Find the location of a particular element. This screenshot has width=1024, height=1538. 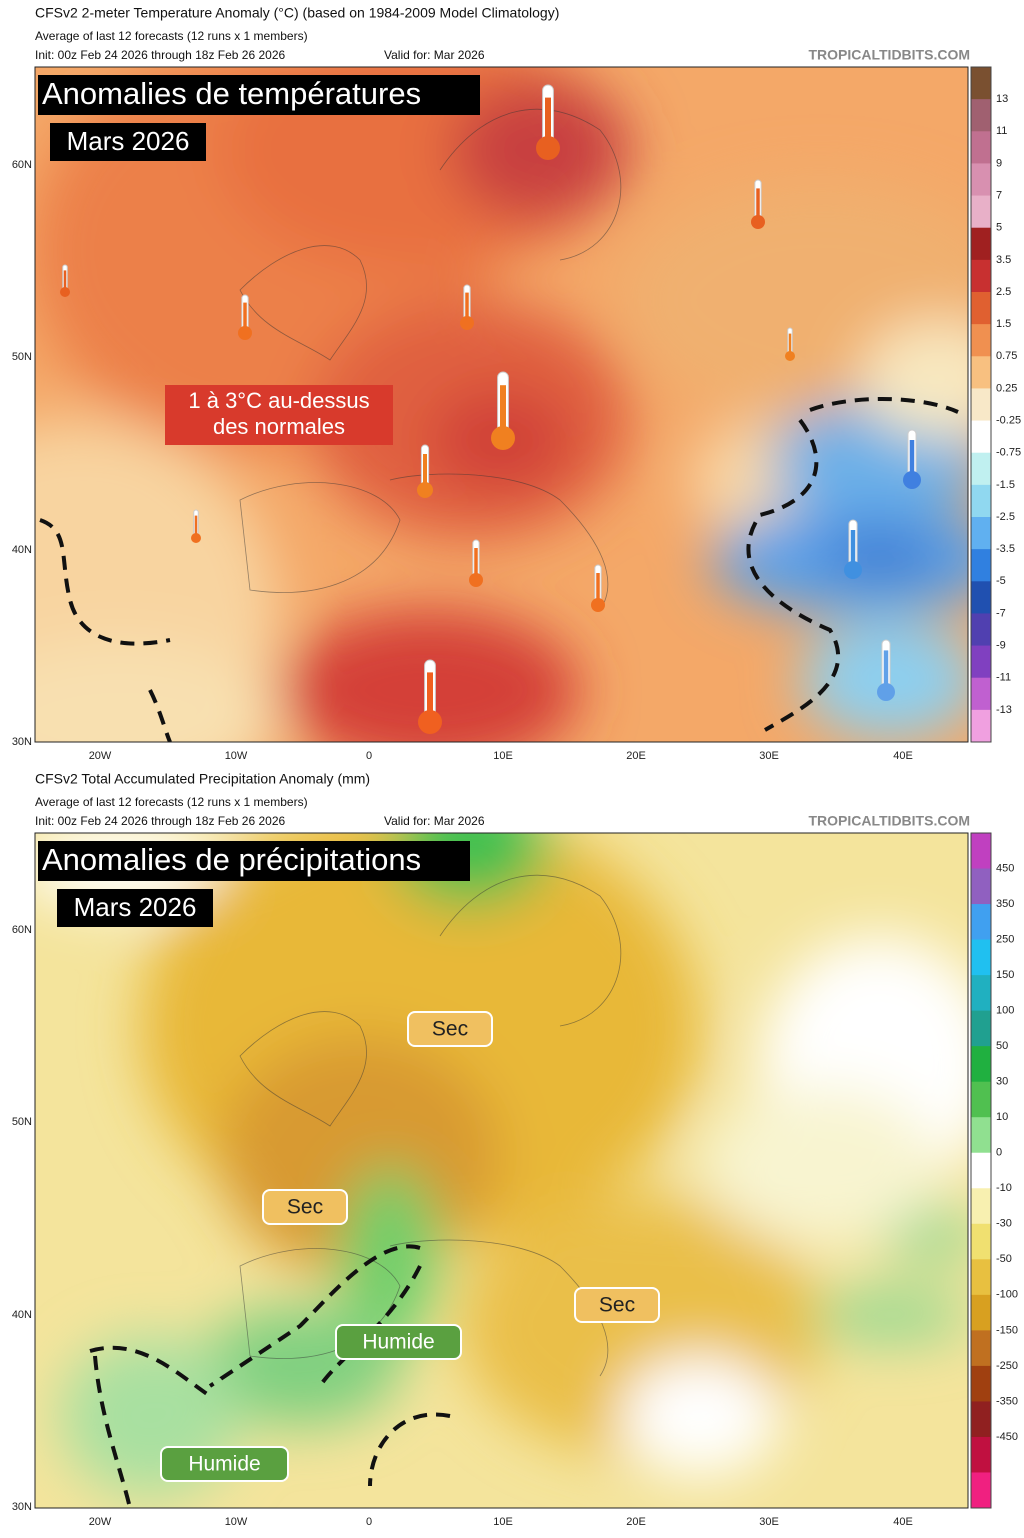

overlay-title: Anomalies de températures is located at coordinates (231, 93).